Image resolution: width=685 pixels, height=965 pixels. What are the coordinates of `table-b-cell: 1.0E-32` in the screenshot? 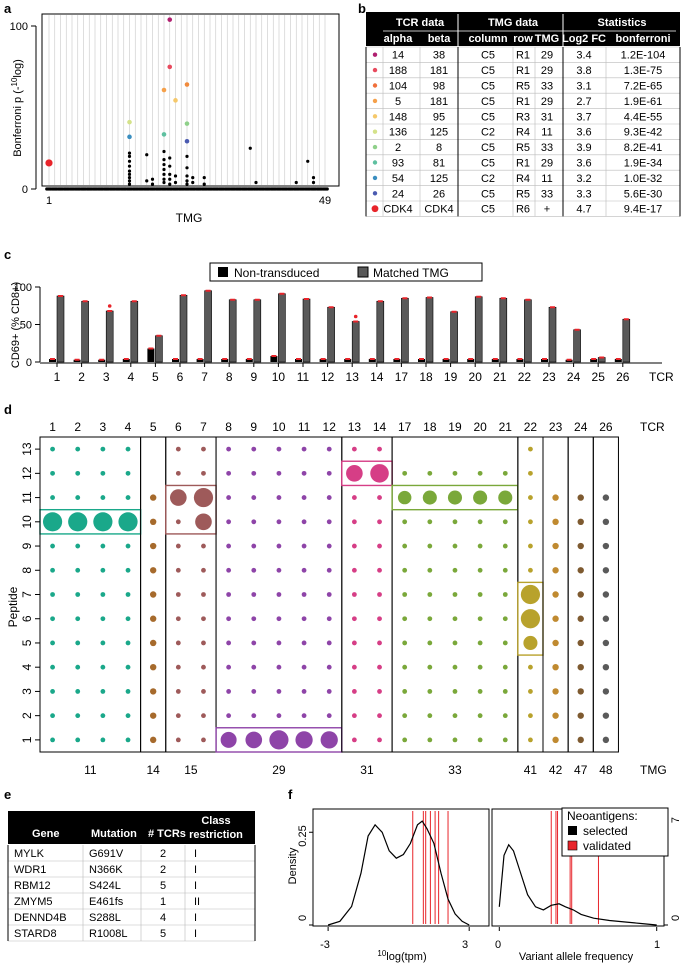 It's located at (643, 179).